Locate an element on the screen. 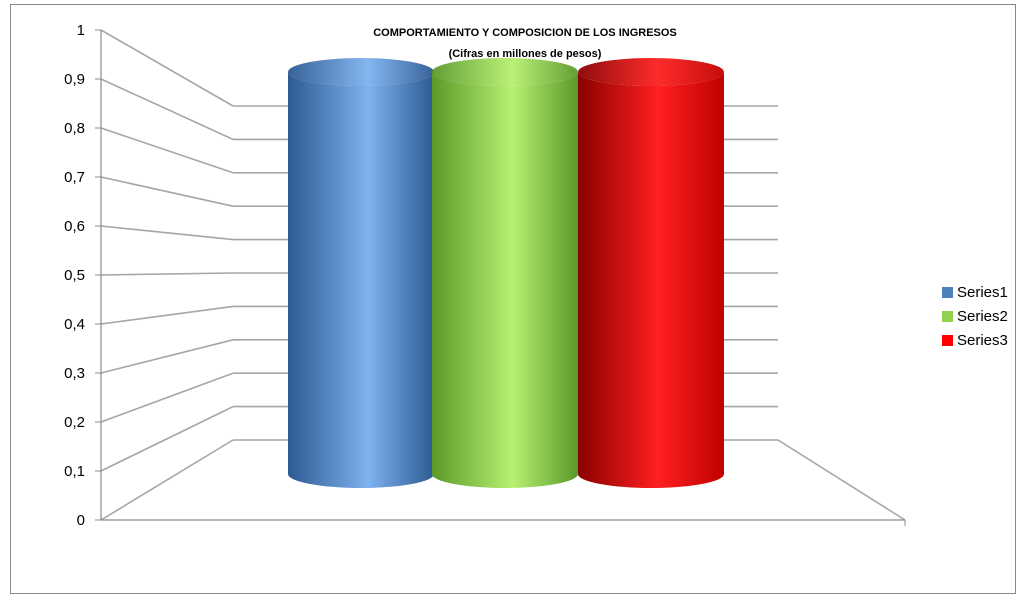 This screenshot has width=1022, height=600. legend-item-series1: Series1 is located at coordinates (975, 292).